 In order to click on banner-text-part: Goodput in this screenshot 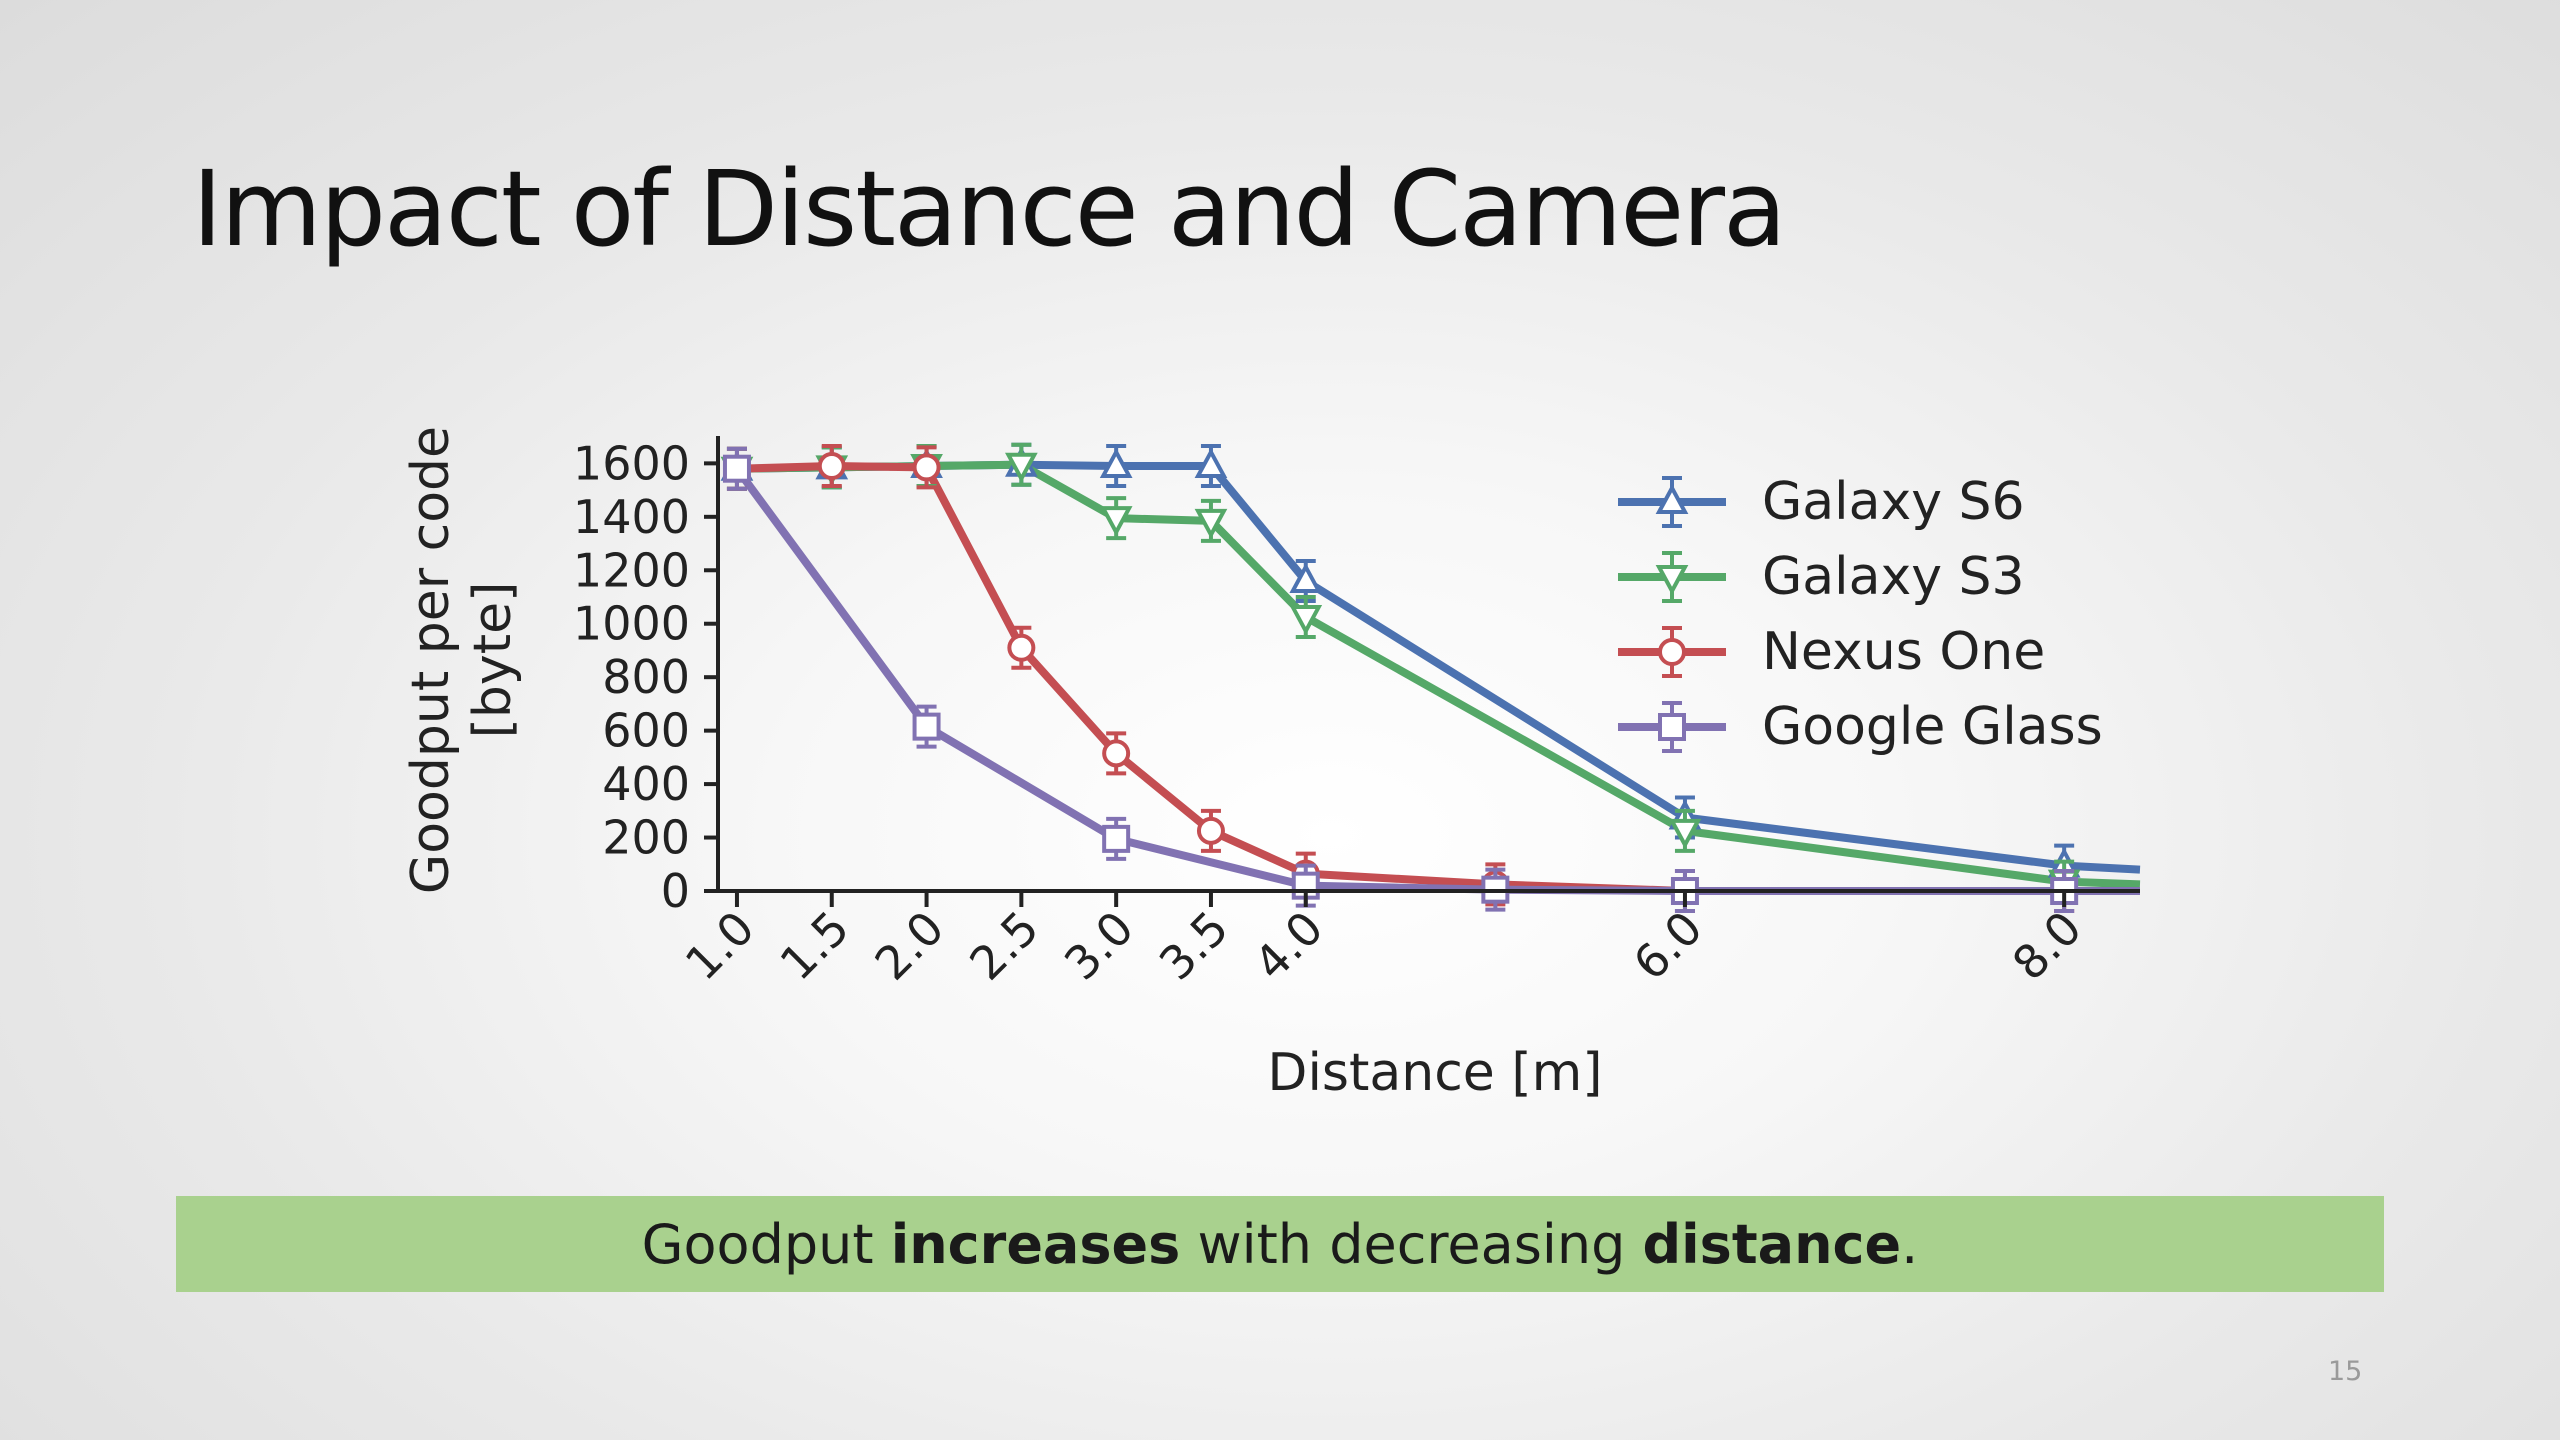, I will do `click(766, 1244)`.